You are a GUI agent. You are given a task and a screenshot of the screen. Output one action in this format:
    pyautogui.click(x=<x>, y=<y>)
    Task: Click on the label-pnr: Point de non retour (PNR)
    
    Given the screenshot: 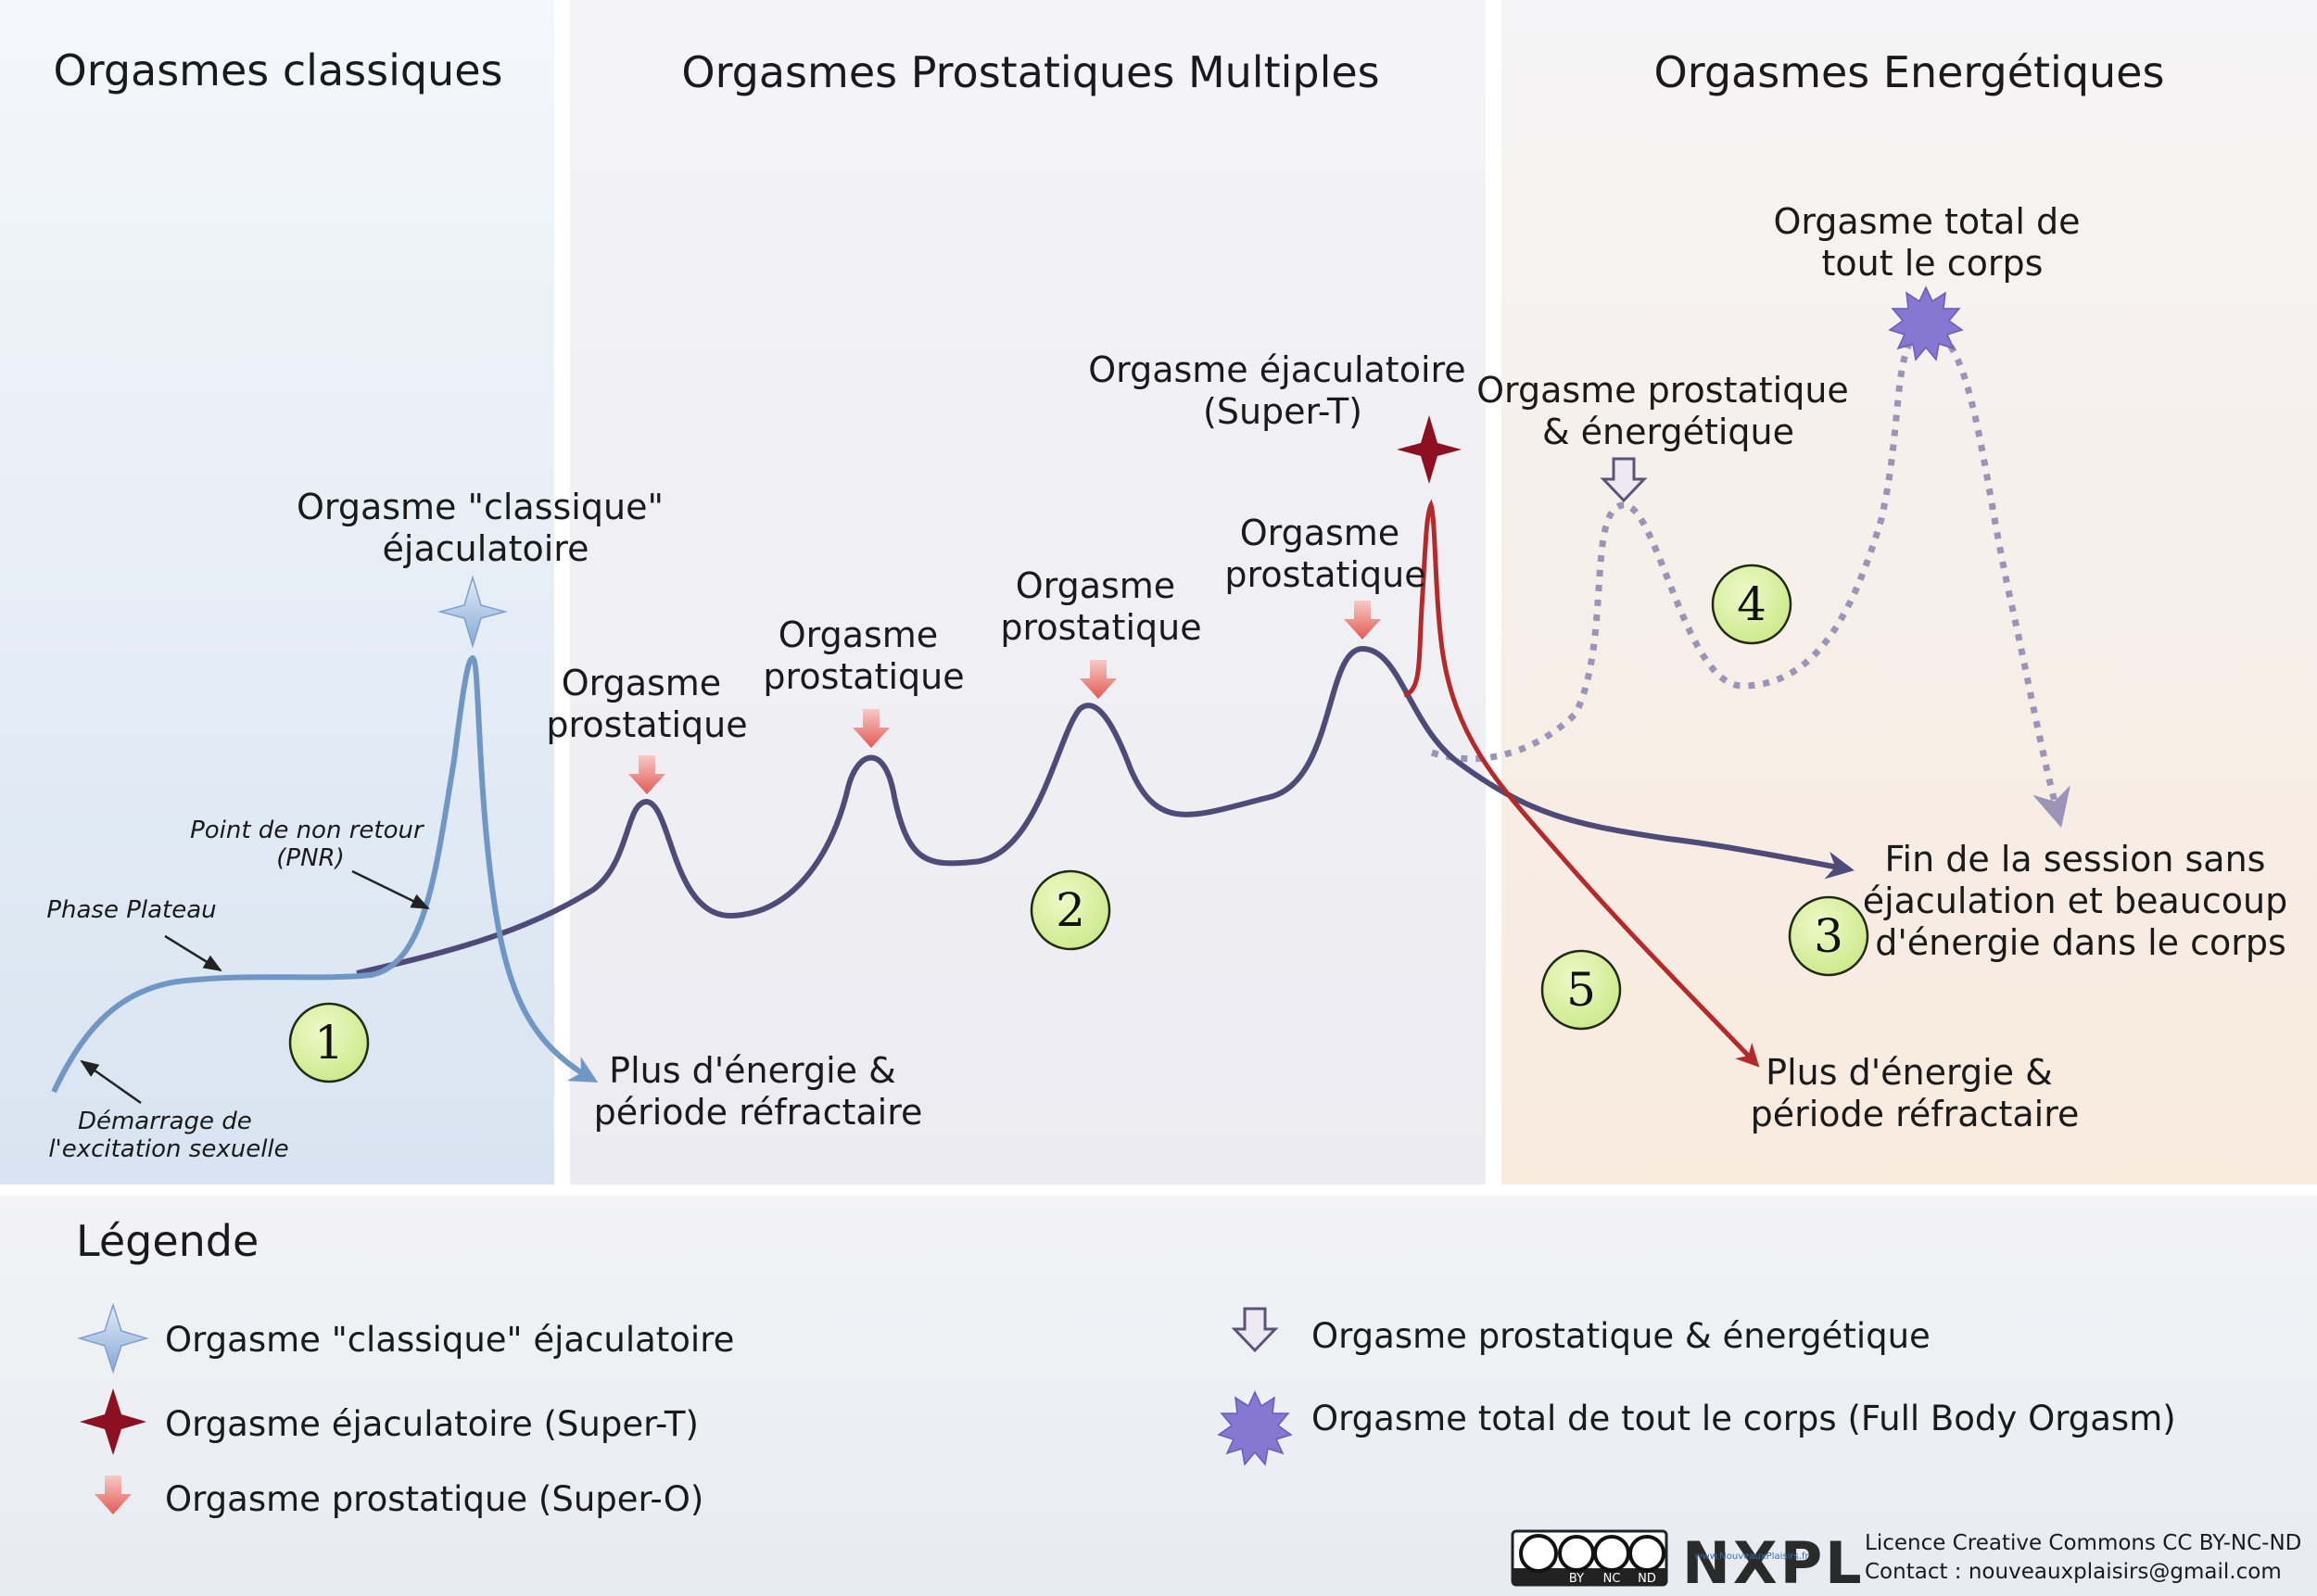 What is the action you would take?
    pyautogui.click(x=310, y=844)
    